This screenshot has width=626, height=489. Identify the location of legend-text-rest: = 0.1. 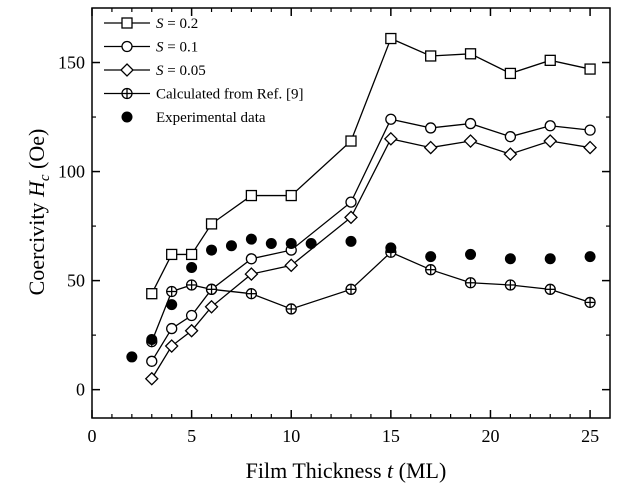
(181, 48).